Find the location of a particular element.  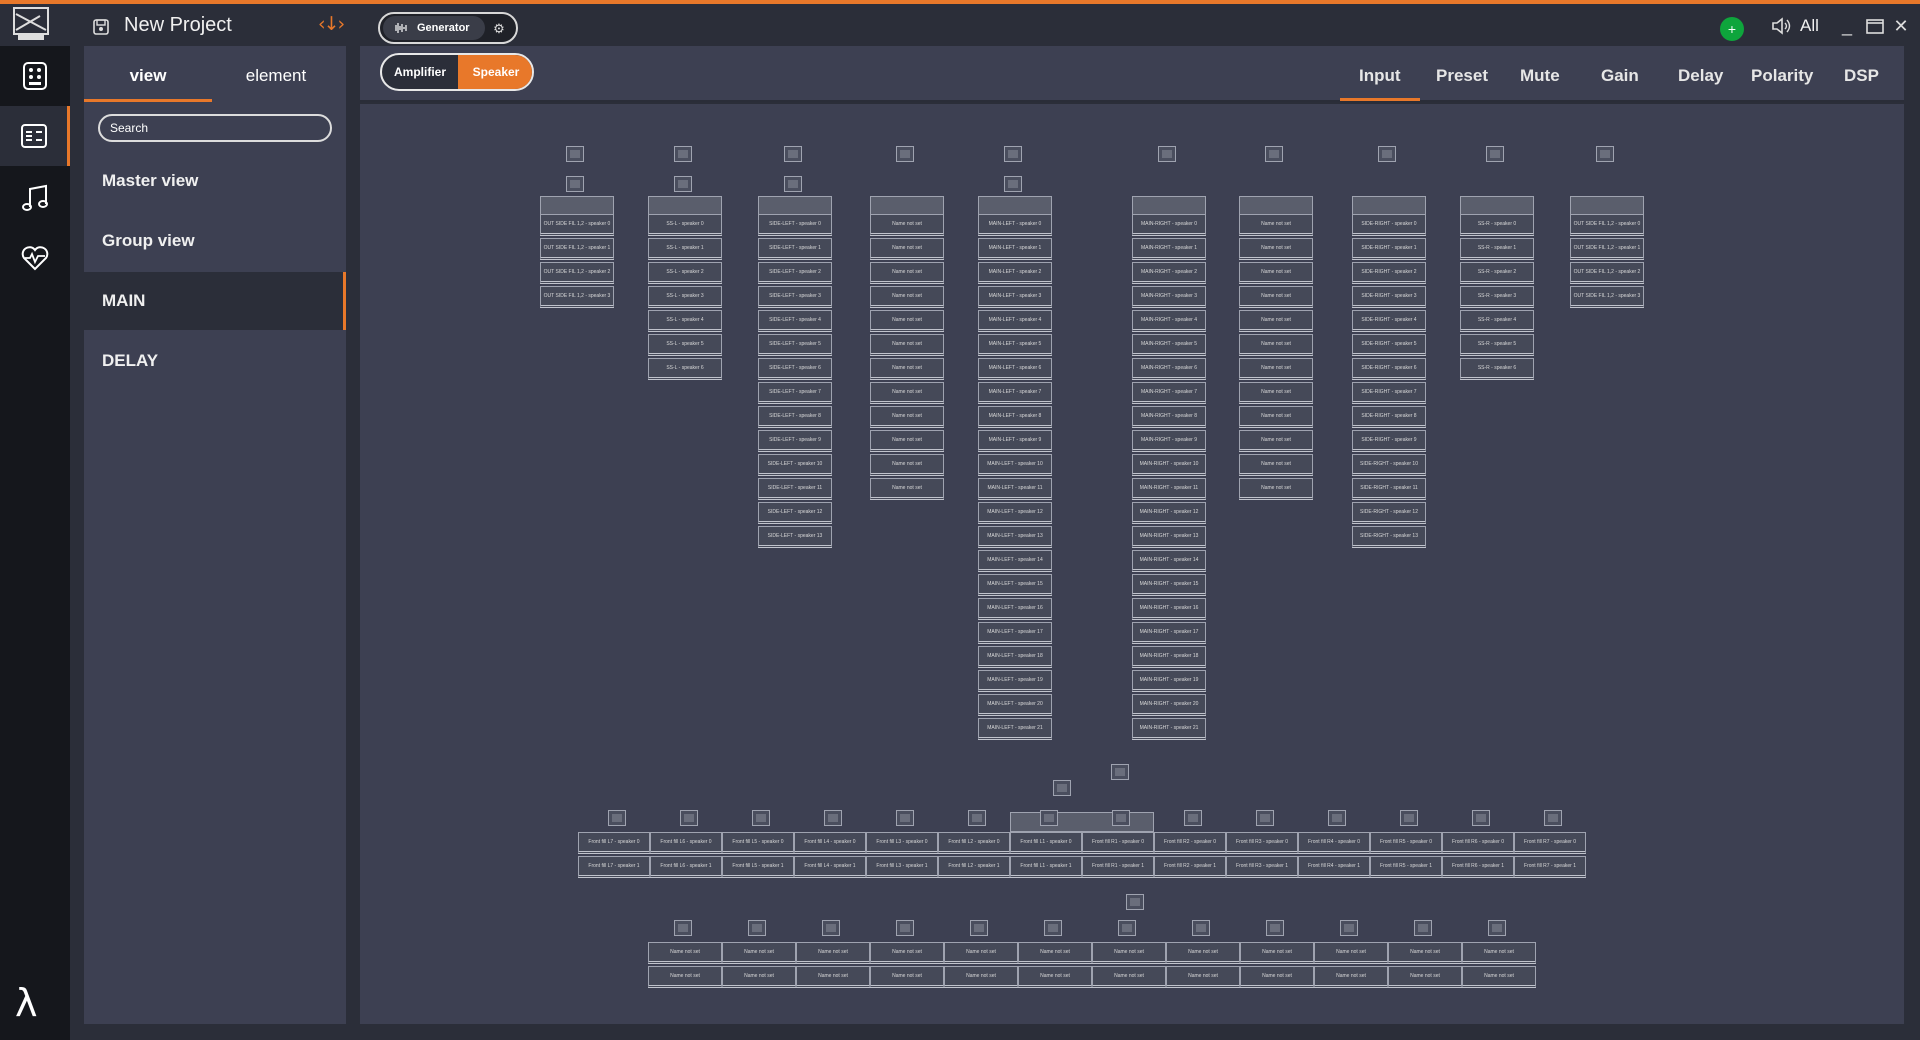

speaker-cell: MAIN-RIGHT - speaker 0 is located at coordinates (1169, 225).